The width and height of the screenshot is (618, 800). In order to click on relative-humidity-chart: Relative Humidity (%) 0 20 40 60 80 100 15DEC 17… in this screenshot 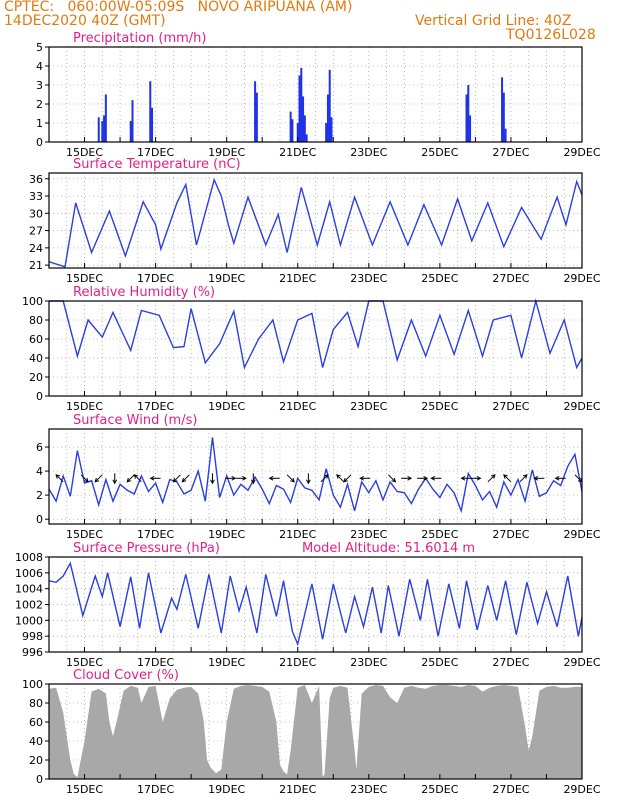, I will do `click(311, 349)`.